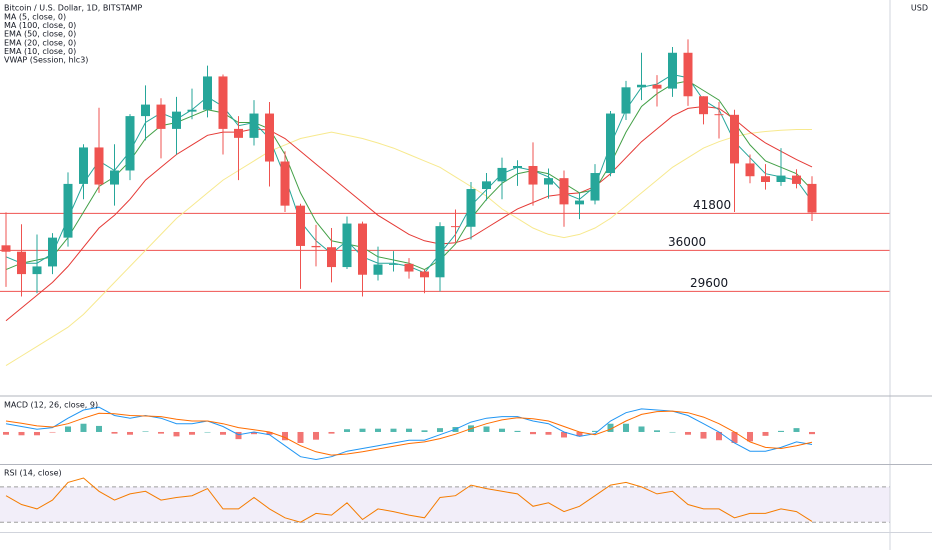  I want to click on grid, so click(445, 504).